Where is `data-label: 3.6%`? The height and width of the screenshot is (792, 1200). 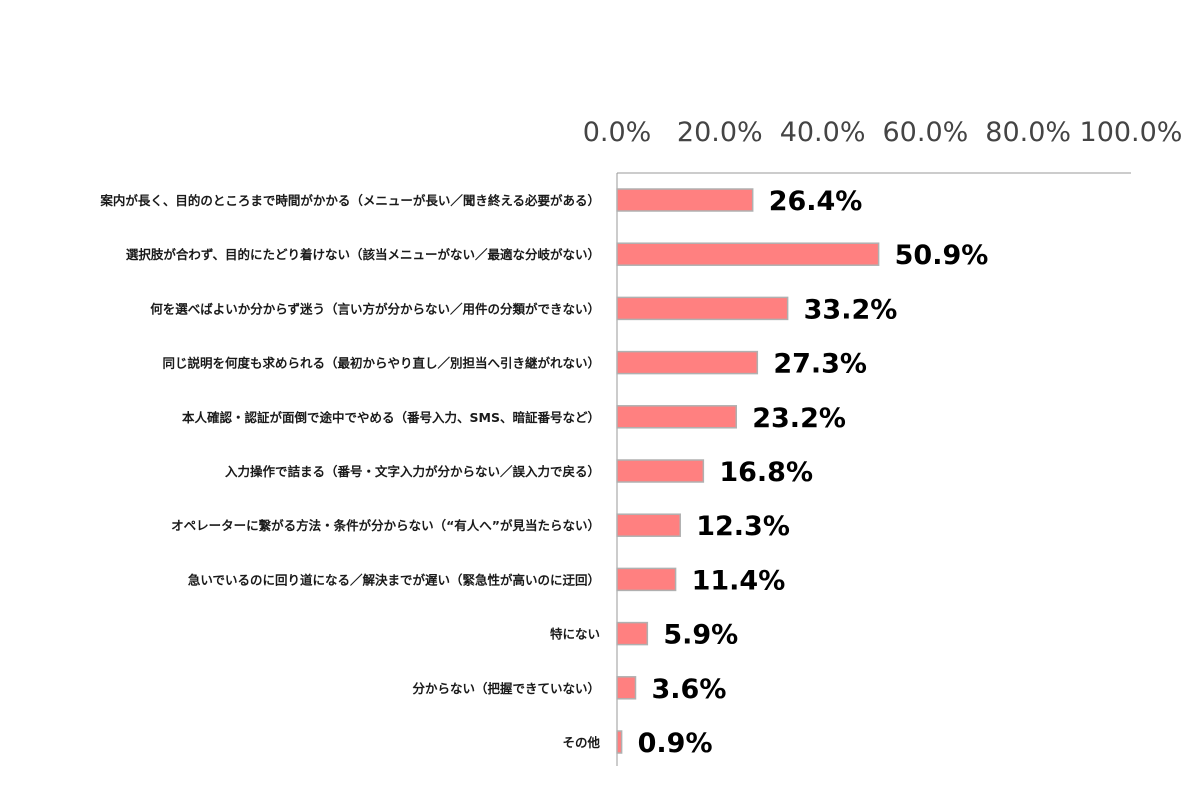
data-label: 3.6% is located at coordinates (689, 689).